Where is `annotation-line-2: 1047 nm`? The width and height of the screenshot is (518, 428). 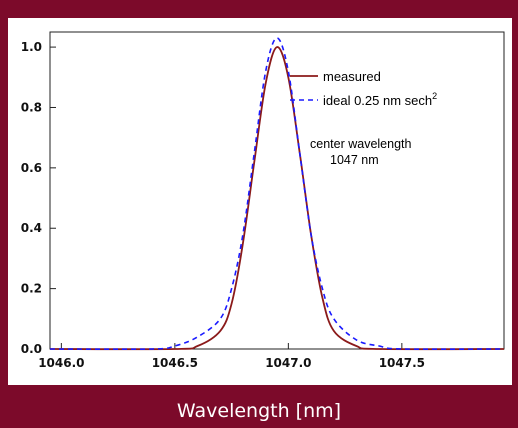
annotation-line-2: 1047 nm is located at coordinates (354, 160).